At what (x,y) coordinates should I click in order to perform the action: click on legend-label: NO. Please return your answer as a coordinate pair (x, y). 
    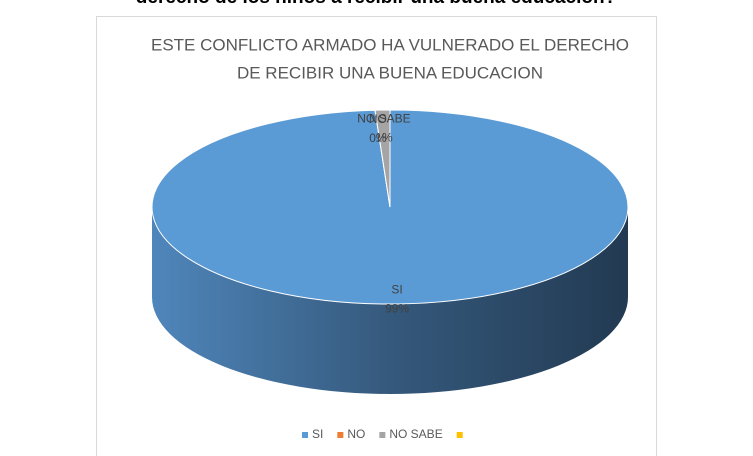
    Looking at the image, I should click on (356, 434).